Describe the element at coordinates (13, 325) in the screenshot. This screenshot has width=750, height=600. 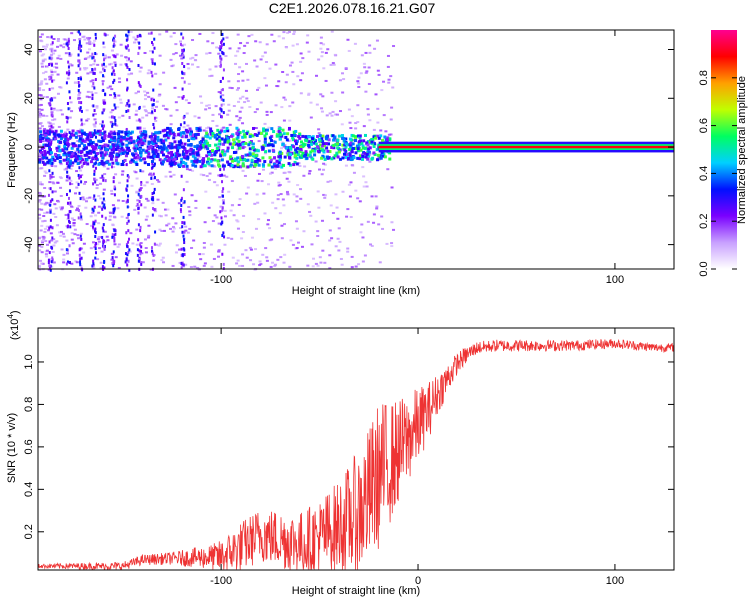
I see `svg-text: (x104)` at that location.